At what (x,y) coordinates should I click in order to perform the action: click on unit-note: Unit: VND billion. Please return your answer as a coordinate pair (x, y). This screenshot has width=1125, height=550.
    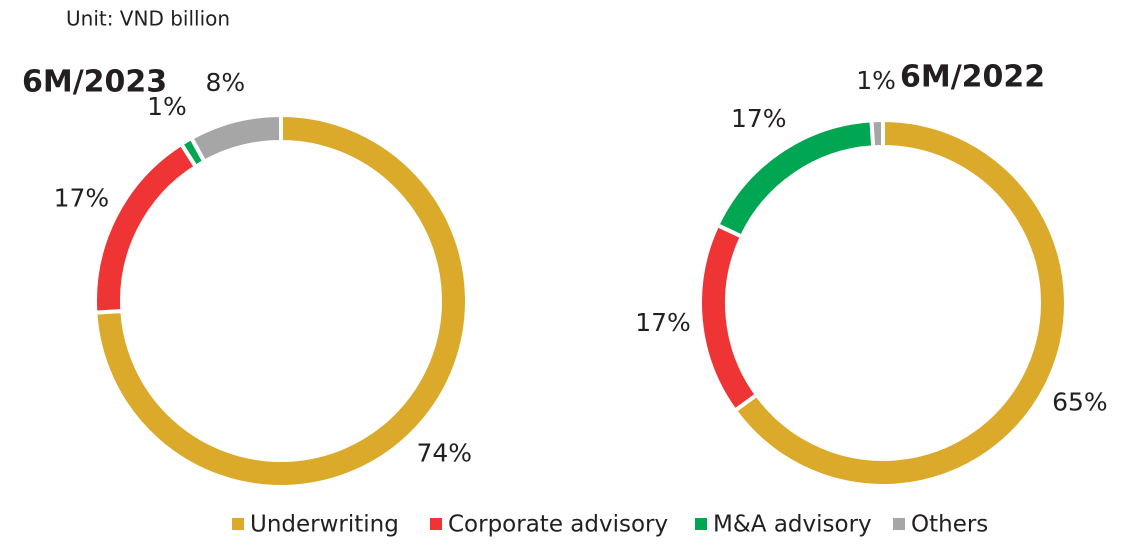
    Looking at the image, I should click on (148, 19).